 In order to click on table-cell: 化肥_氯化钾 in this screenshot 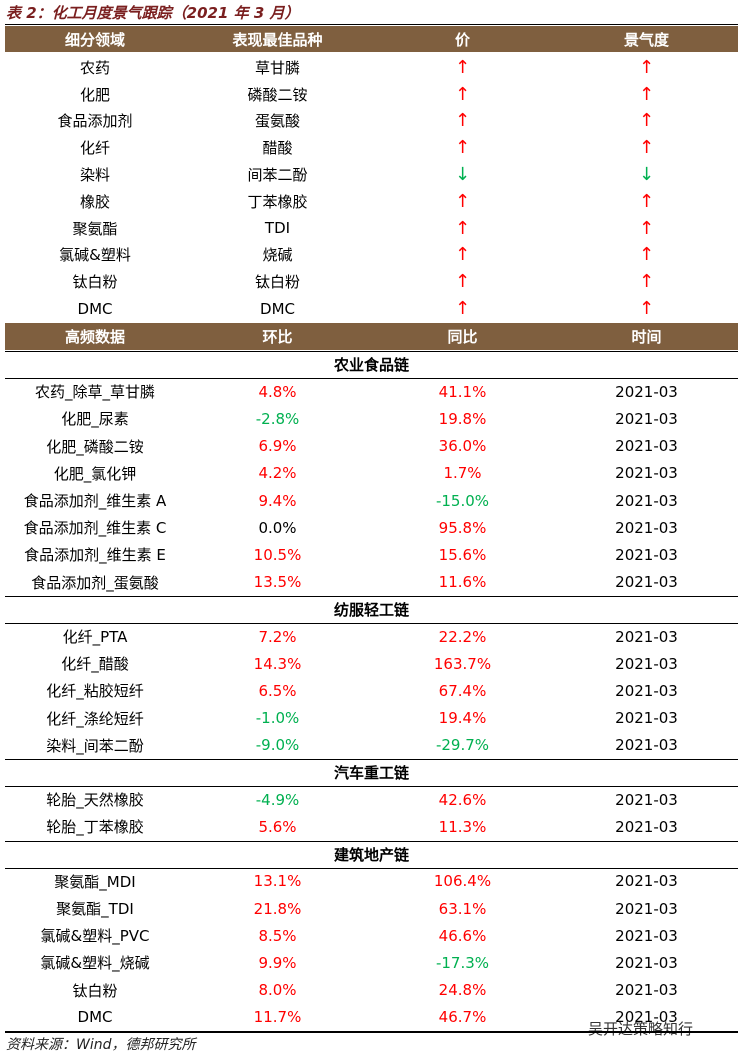, I will do `click(95, 473)`.